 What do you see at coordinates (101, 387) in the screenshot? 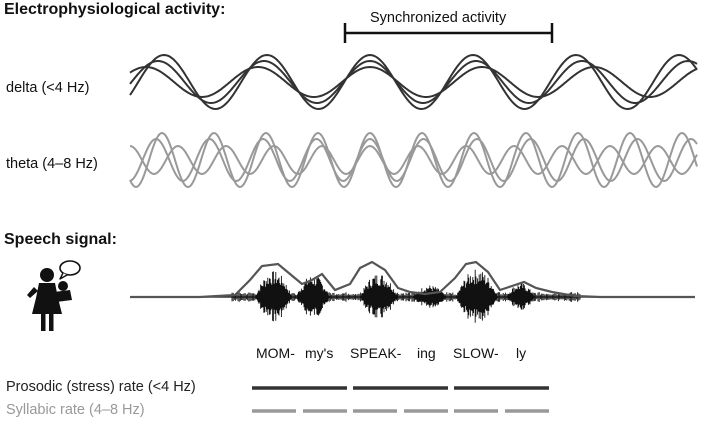
I see `prosodic-rate-label: Prosodic (stress) rate (<4 Hz)` at bounding box center [101, 387].